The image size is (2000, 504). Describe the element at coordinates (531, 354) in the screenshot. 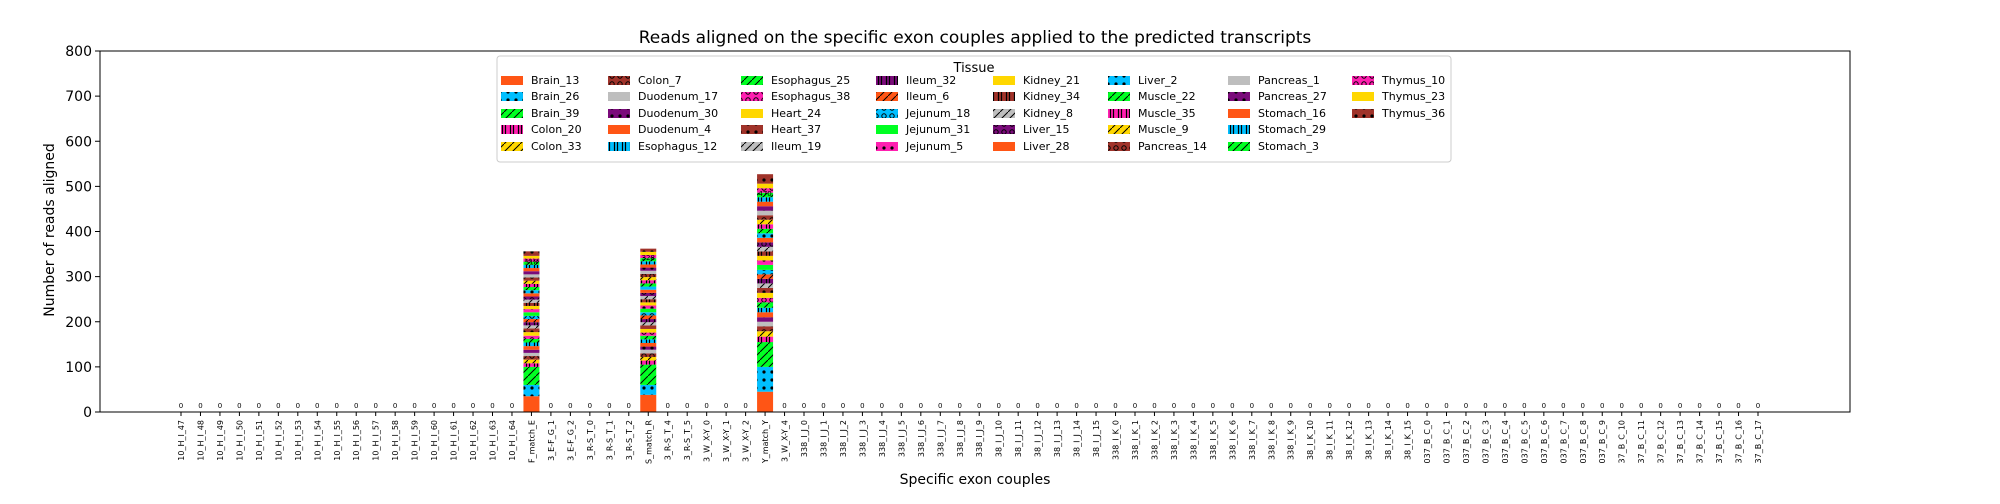

I see `bar-segment-duodenum-17-f-match-e` at that location.